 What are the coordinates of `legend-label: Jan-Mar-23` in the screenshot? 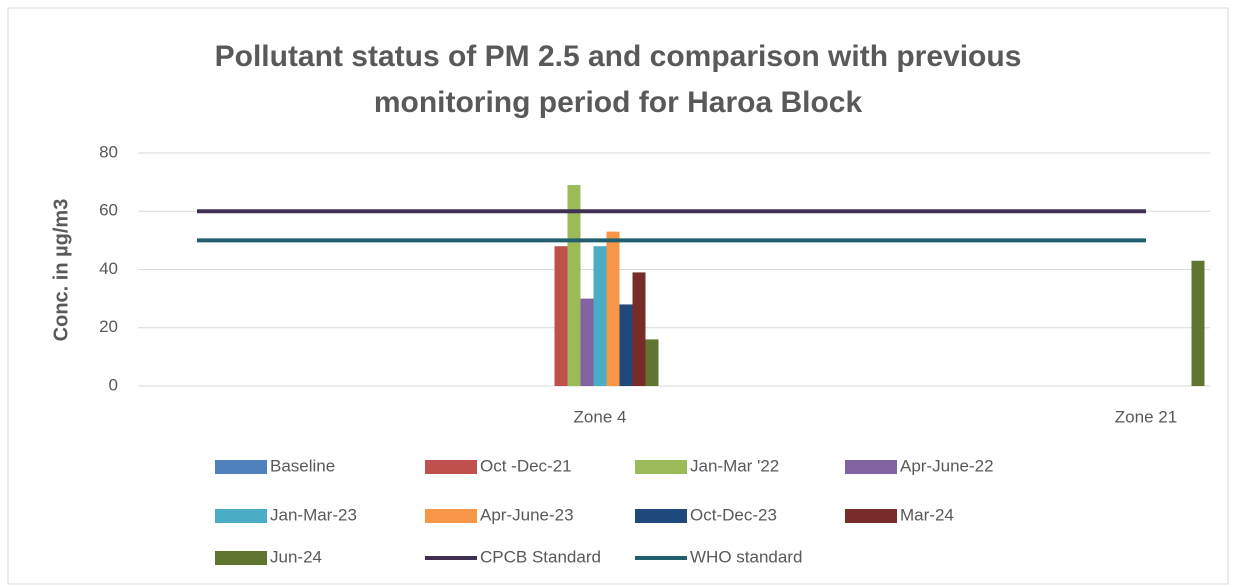 It's located at (313, 514).